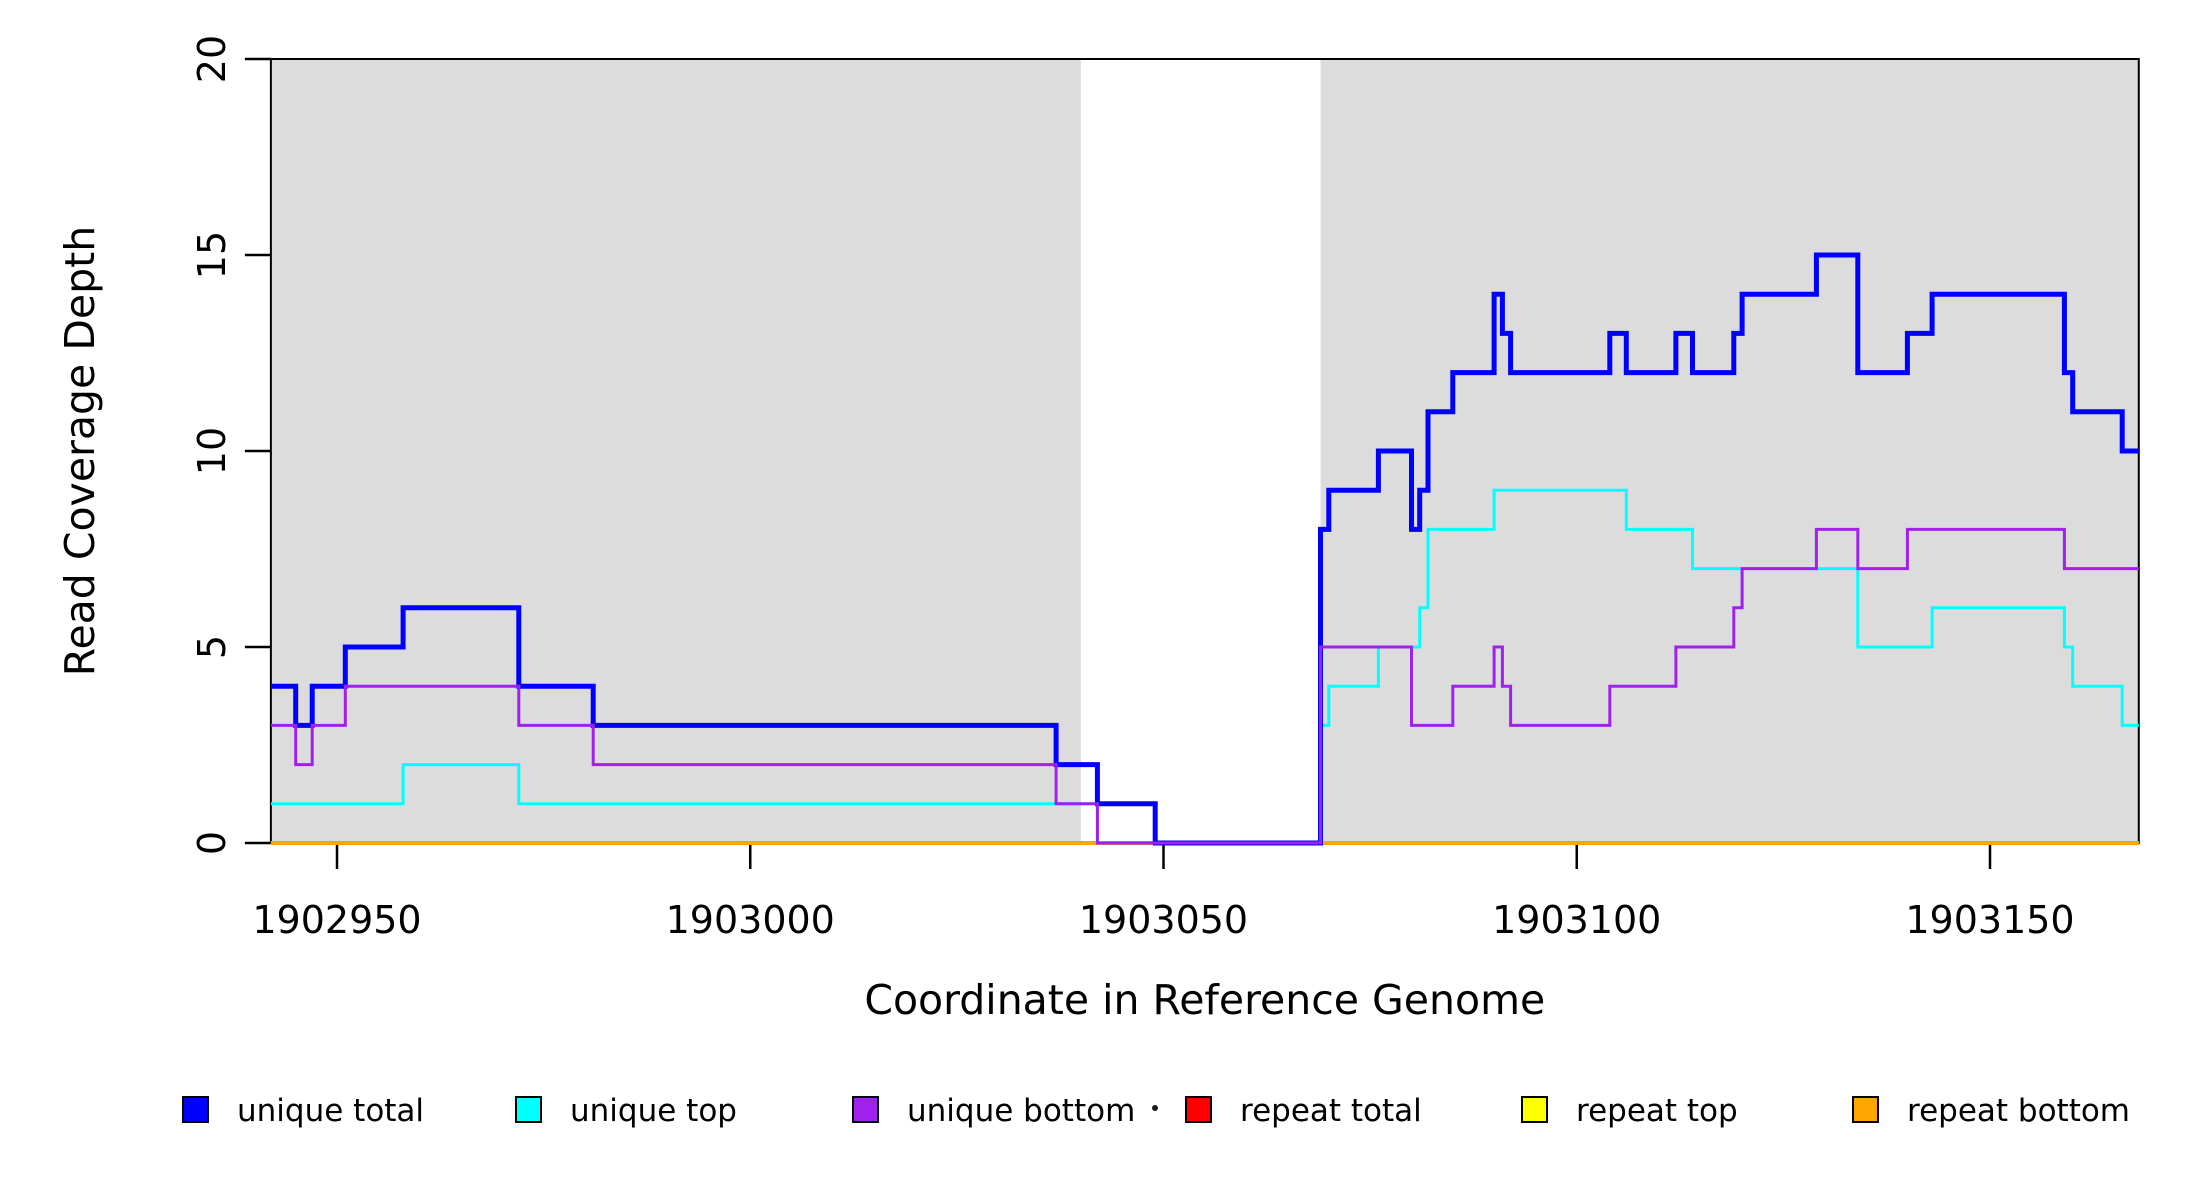  What do you see at coordinates (2018, 1111) in the screenshot?
I see `legend-label-repeat-bottom: repeat bottom` at bounding box center [2018, 1111].